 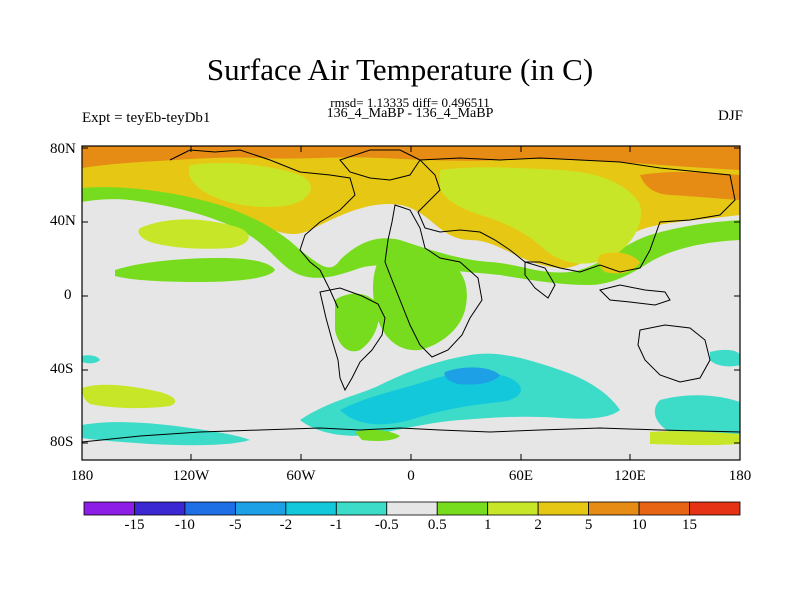 I want to click on southern-ocean-blue, so click(x=472, y=376).